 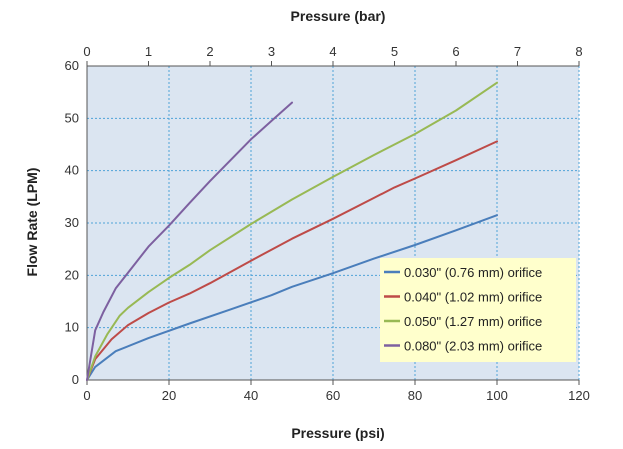 What do you see at coordinates (72, 222) in the screenshot?
I see `y-tick-label: 30` at bounding box center [72, 222].